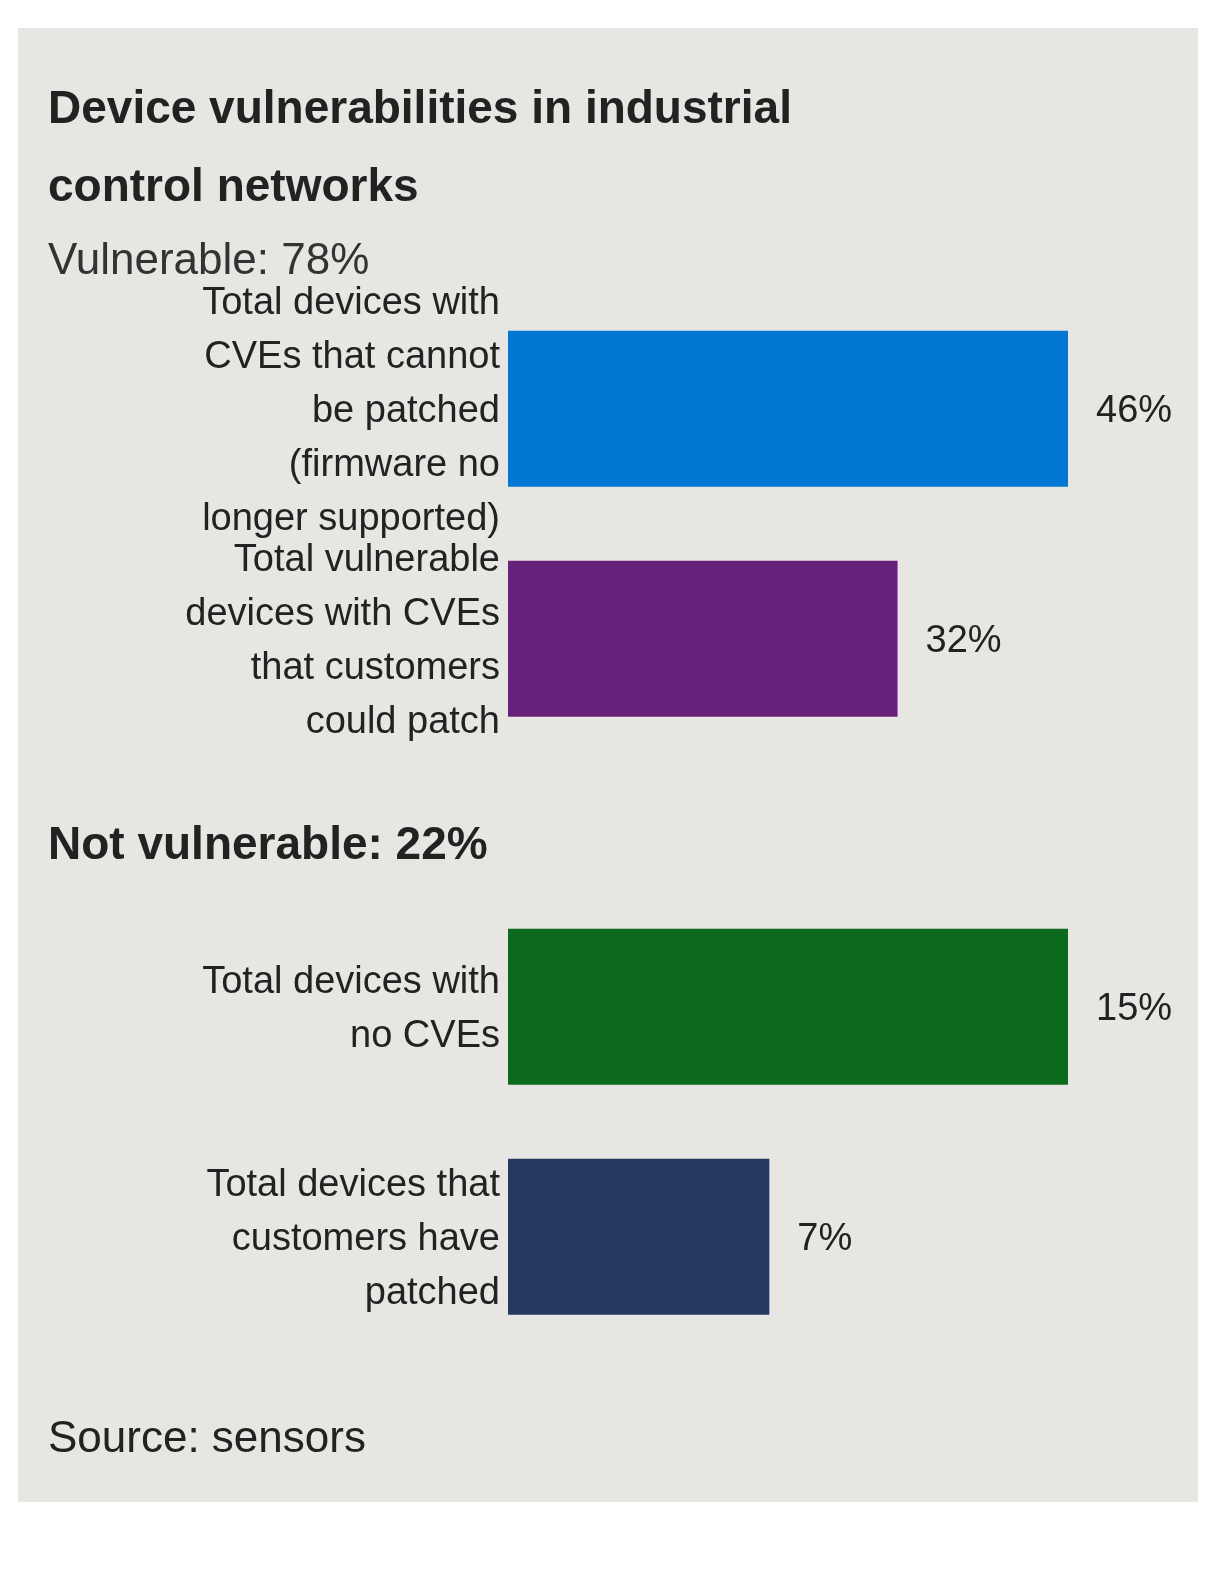  What do you see at coordinates (268, 843) in the screenshot?
I see `chart-title: Not vulnerable: 22%` at bounding box center [268, 843].